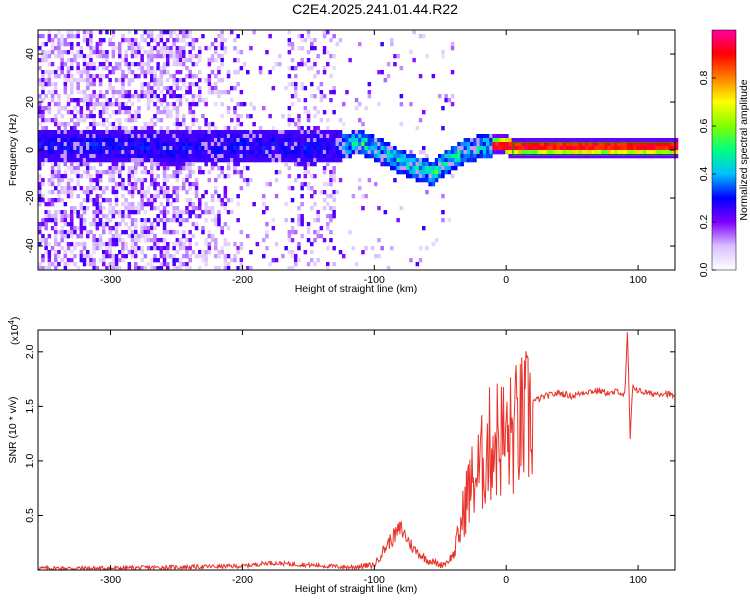  Describe the element at coordinates (375, 9) in the screenshot. I see `chart-title: C2E4.2025.241.01.44.R22` at that location.